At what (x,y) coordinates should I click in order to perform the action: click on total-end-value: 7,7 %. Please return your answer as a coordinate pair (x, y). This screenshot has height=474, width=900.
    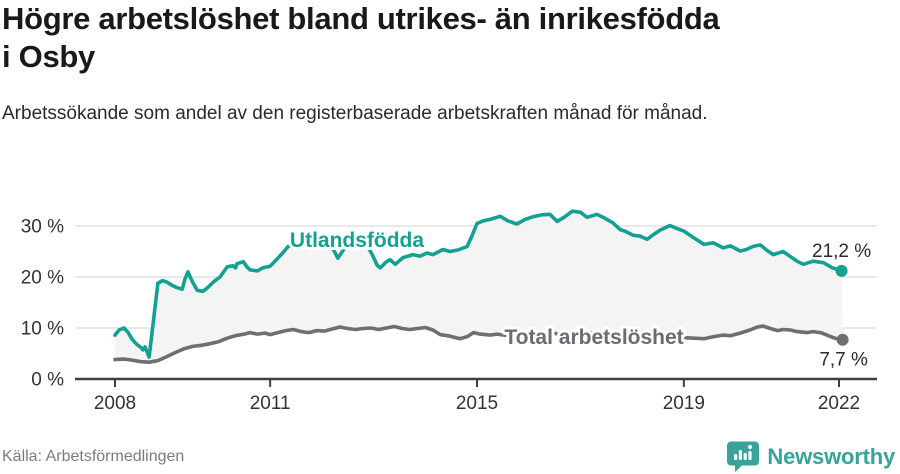
    Looking at the image, I should click on (843, 360).